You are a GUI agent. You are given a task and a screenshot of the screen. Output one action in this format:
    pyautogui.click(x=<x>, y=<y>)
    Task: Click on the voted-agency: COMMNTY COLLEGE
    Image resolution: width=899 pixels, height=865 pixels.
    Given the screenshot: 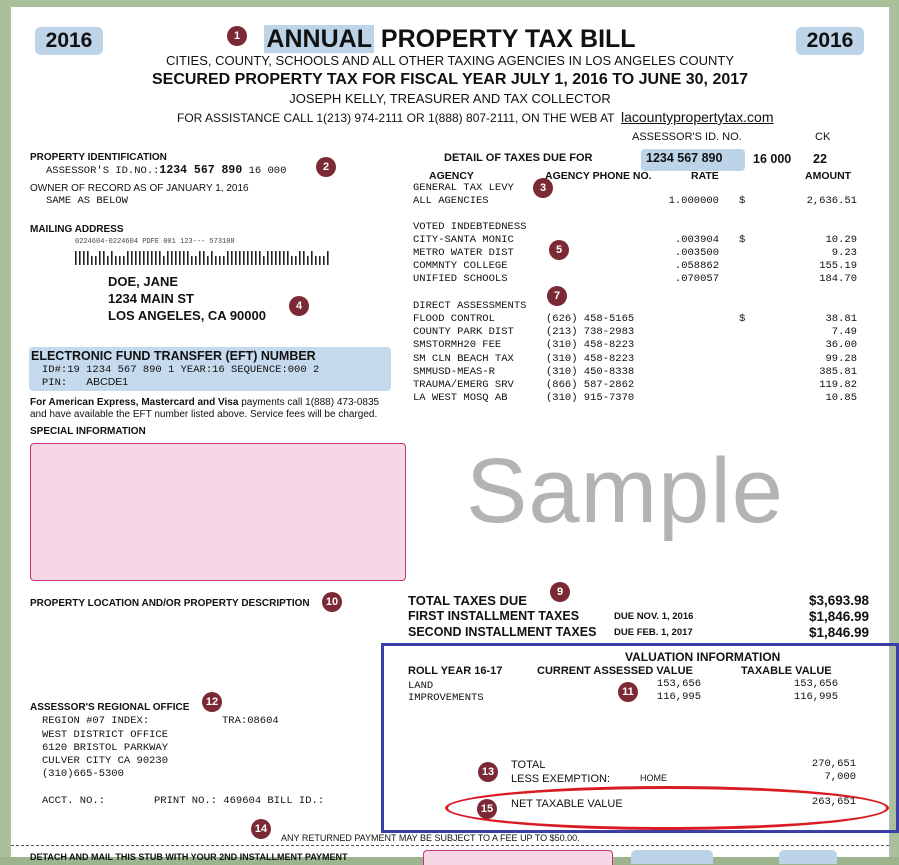 What is the action you would take?
    pyautogui.click(x=460, y=266)
    